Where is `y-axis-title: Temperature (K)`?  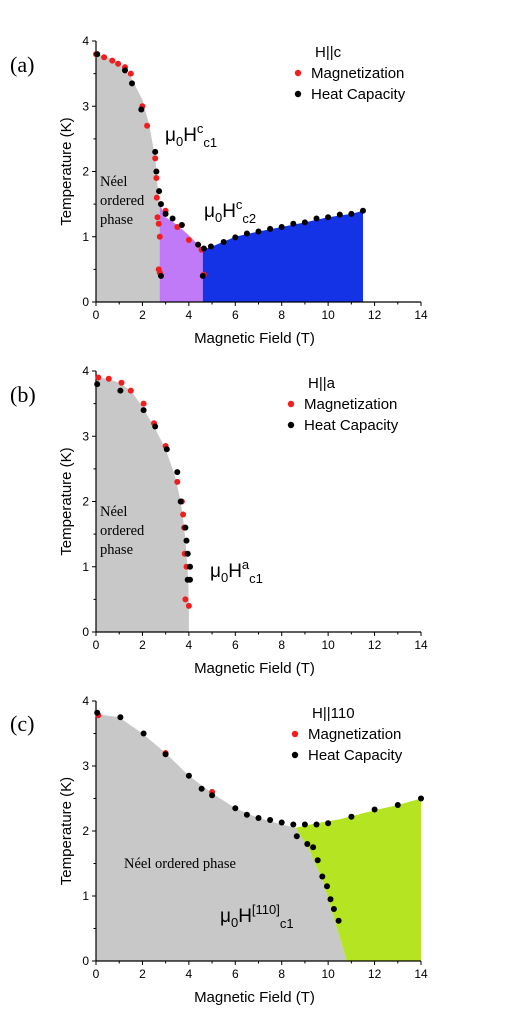 y-axis-title: Temperature (K) is located at coordinates (66, 831).